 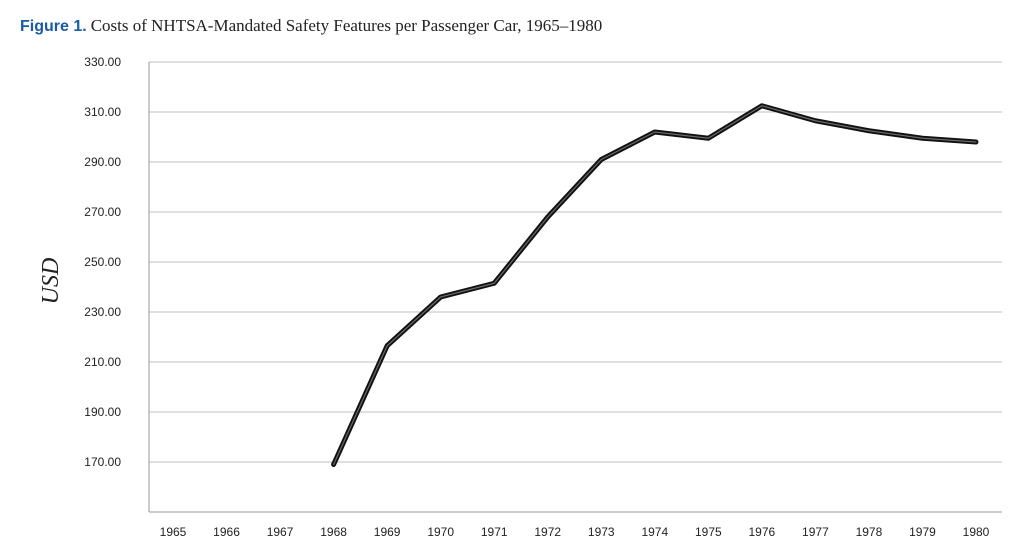 What do you see at coordinates (102, 212) in the screenshot?
I see `y-tick-label: 270.00` at bounding box center [102, 212].